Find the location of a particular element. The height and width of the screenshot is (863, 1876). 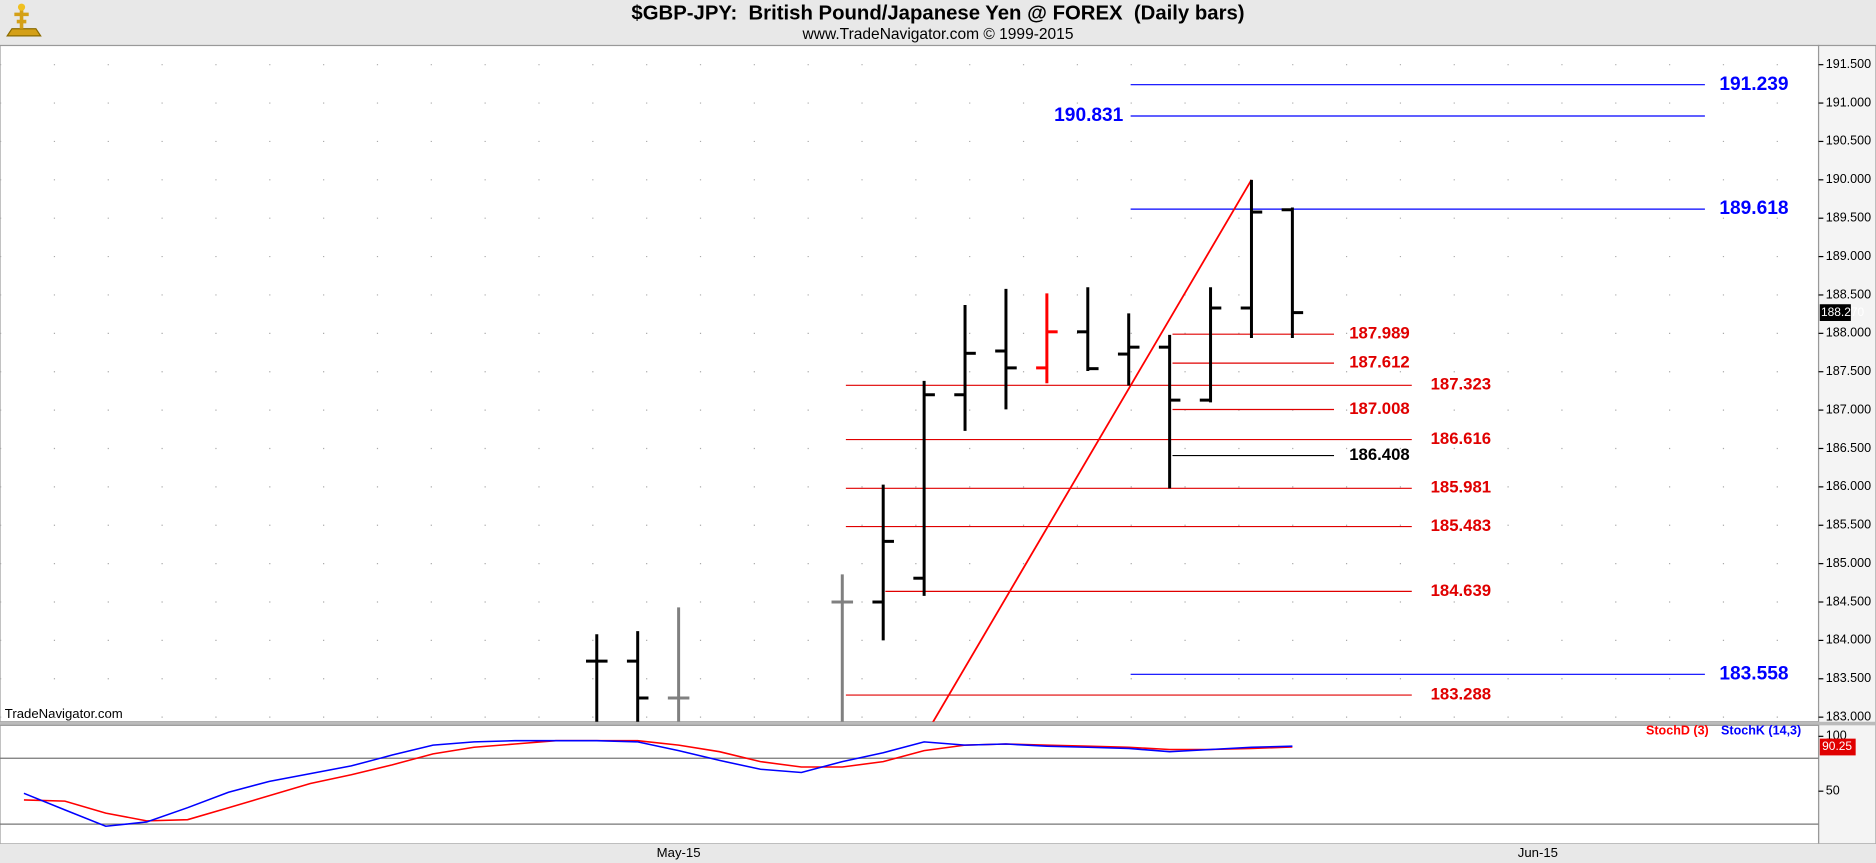

y-tick-label: 184.500 is located at coordinates (1848, 601).